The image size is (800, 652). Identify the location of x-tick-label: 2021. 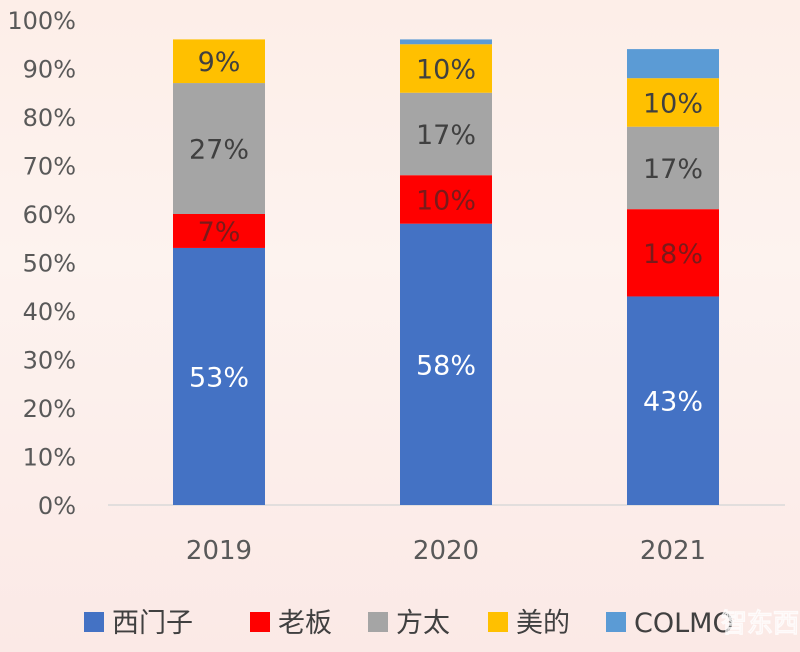
(673, 551).